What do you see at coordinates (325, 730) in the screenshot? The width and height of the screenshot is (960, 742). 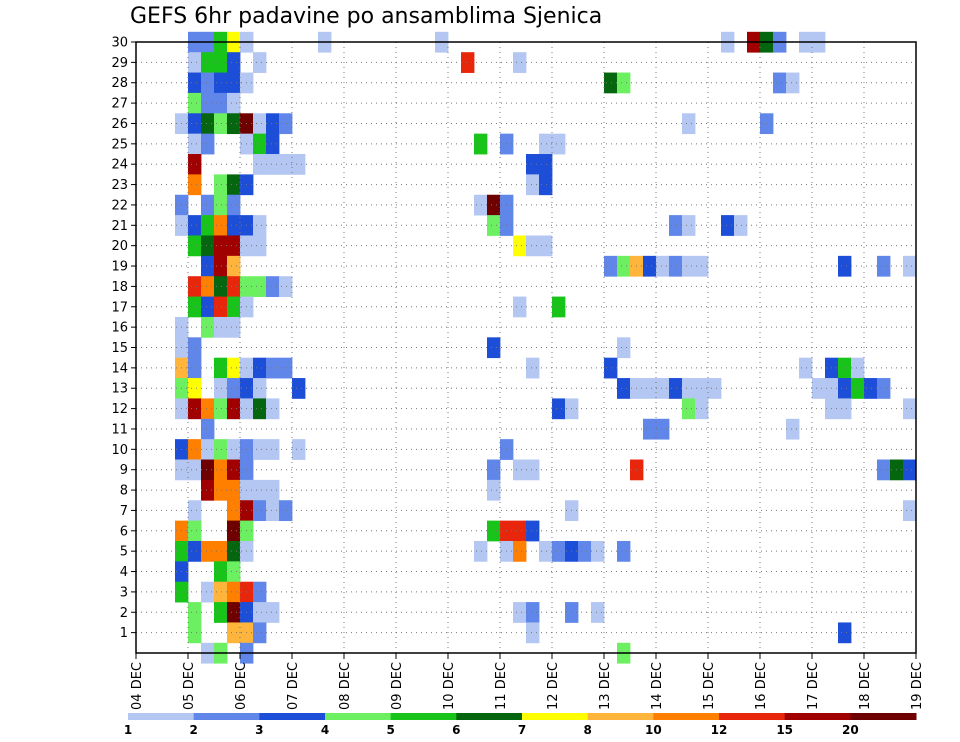 I see `color-bar-label: 4` at bounding box center [325, 730].